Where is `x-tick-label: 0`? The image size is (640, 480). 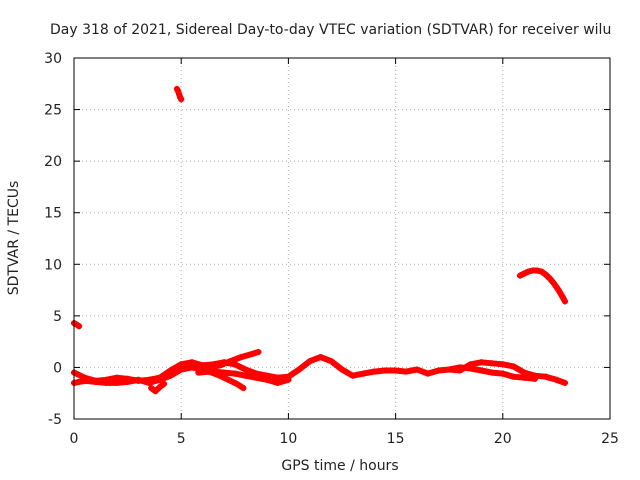 x-tick-label: 0 is located at coordinates (74, 439).